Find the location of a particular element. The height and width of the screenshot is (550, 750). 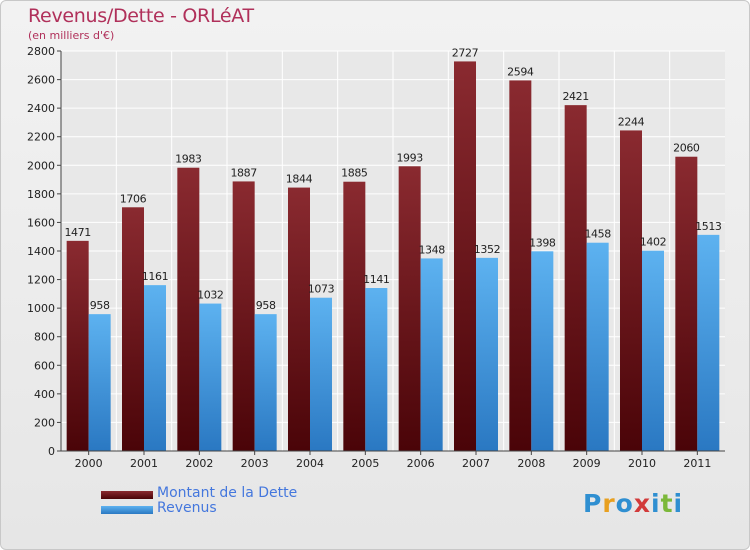

bar-dette-2007 is located at coordinates (465, 256).